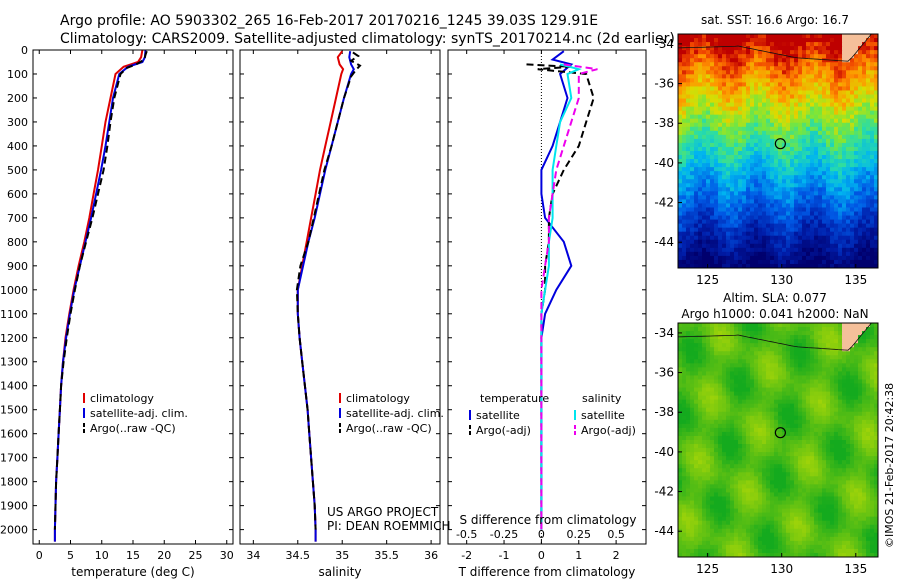 Image resolution: width=900 pixels, height=580 pixels. Describe the element at coordinates (70, 555) in the screenshot. I see `x-tick-label: 5` at that location.